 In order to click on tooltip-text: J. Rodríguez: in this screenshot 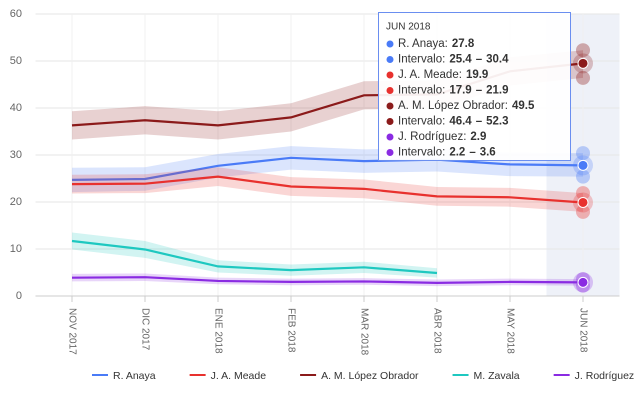, I will do `click(432, 137)`.